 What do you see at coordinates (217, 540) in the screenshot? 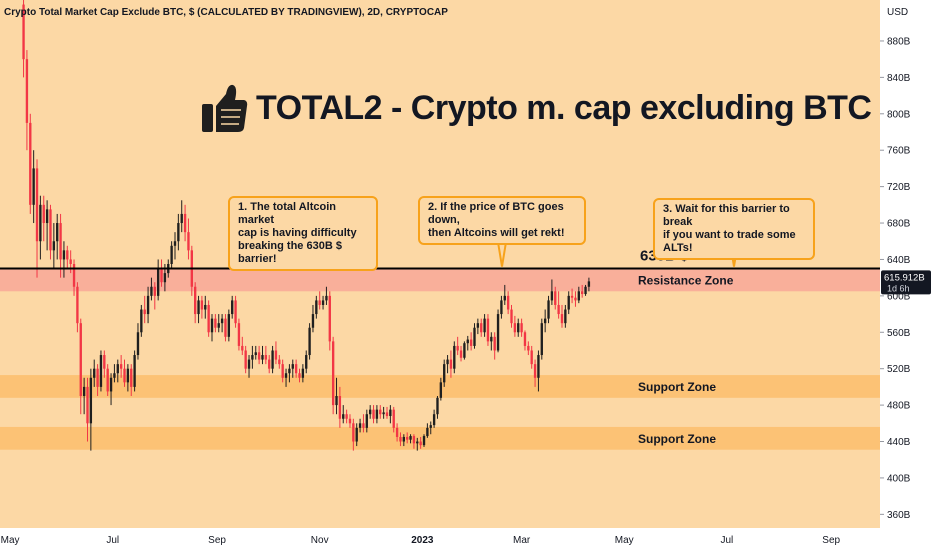
I see `x-tick-label-2: Sep` at bounding box center [217, 540].